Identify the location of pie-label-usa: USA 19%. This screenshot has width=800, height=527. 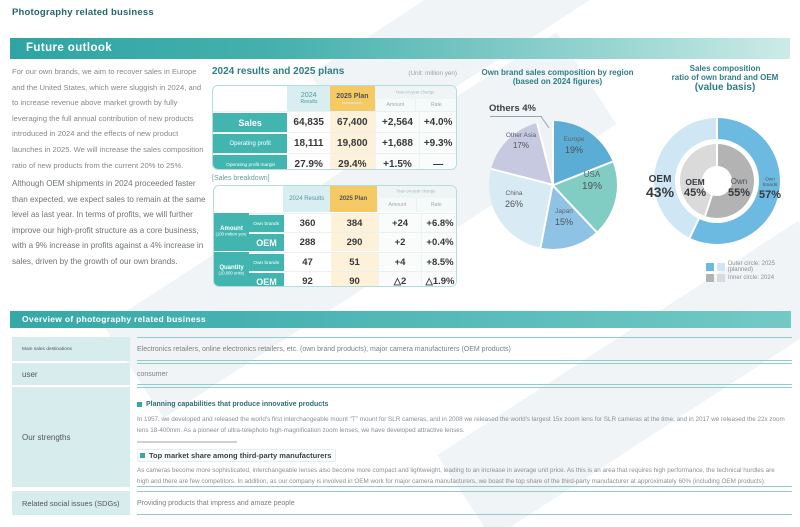
(591, 181).